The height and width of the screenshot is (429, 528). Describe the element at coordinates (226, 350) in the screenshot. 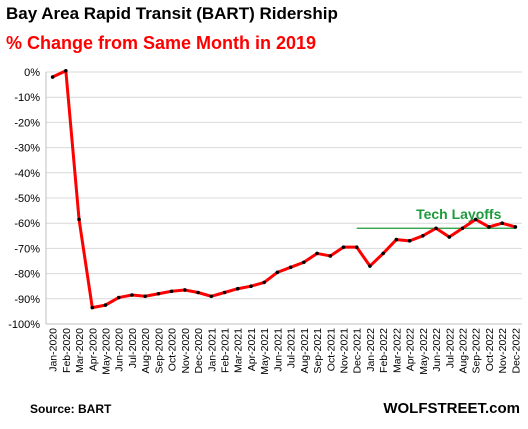

I see `x-tick-label: Feb-2021` at that location.